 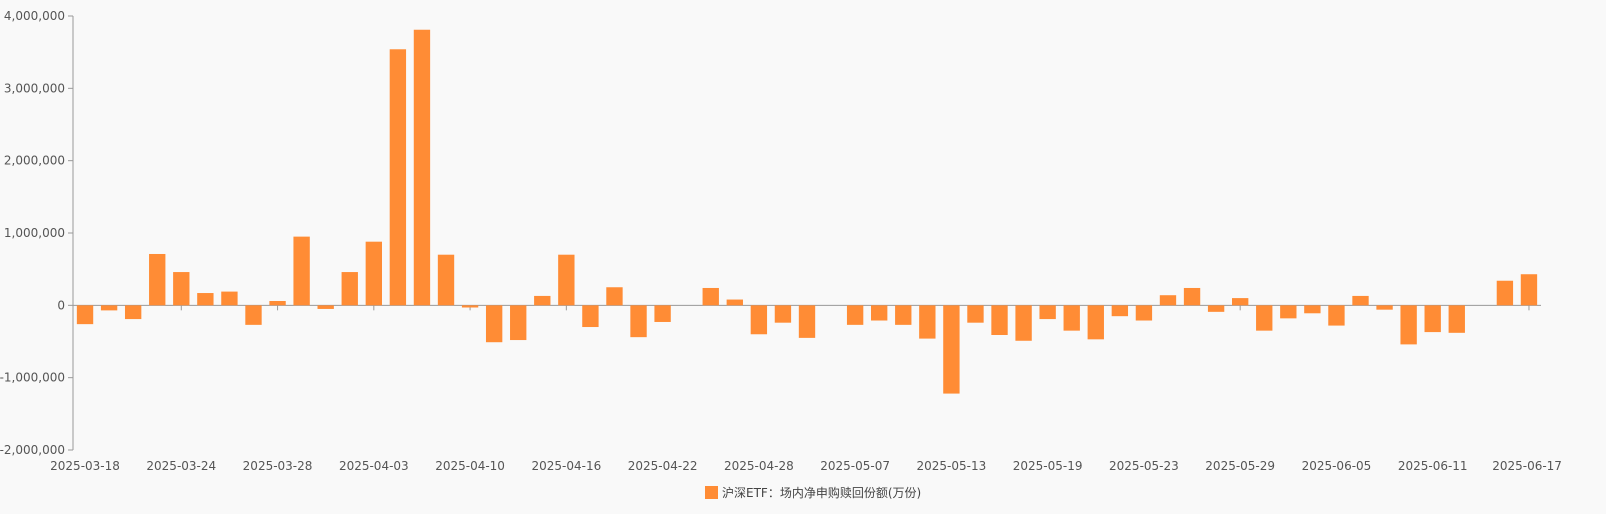 What do you see at coordinates (855, 466) in the screenshot?
I see `x-tick-label: 2025-05-07` at bounding box center [855, 466].